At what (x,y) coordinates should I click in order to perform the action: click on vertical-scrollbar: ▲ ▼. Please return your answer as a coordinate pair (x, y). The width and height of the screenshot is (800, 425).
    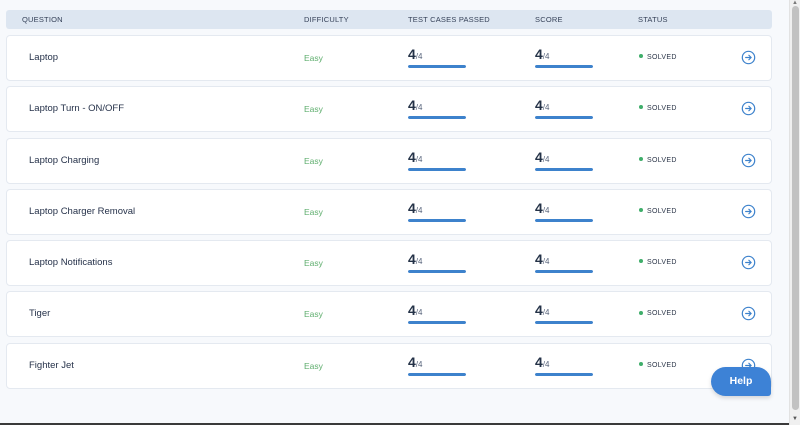
    Looking at the image, I should click on (794, 212).